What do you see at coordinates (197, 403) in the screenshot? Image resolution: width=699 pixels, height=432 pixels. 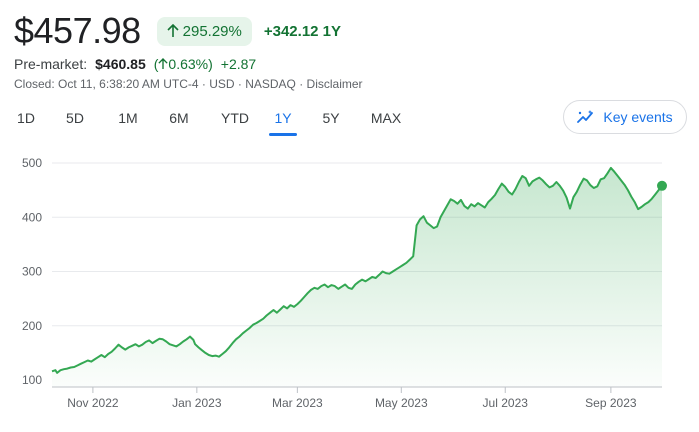 I see `x-tick-label: Jan 2023` at bounding box center [197, 403].